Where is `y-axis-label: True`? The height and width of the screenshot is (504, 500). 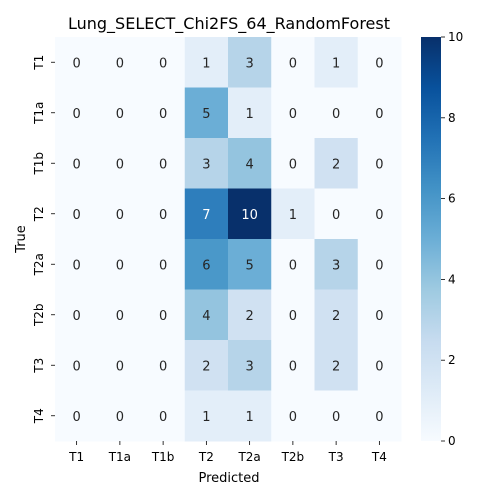
y-axis-label: True is located at coordinates (21, 239).